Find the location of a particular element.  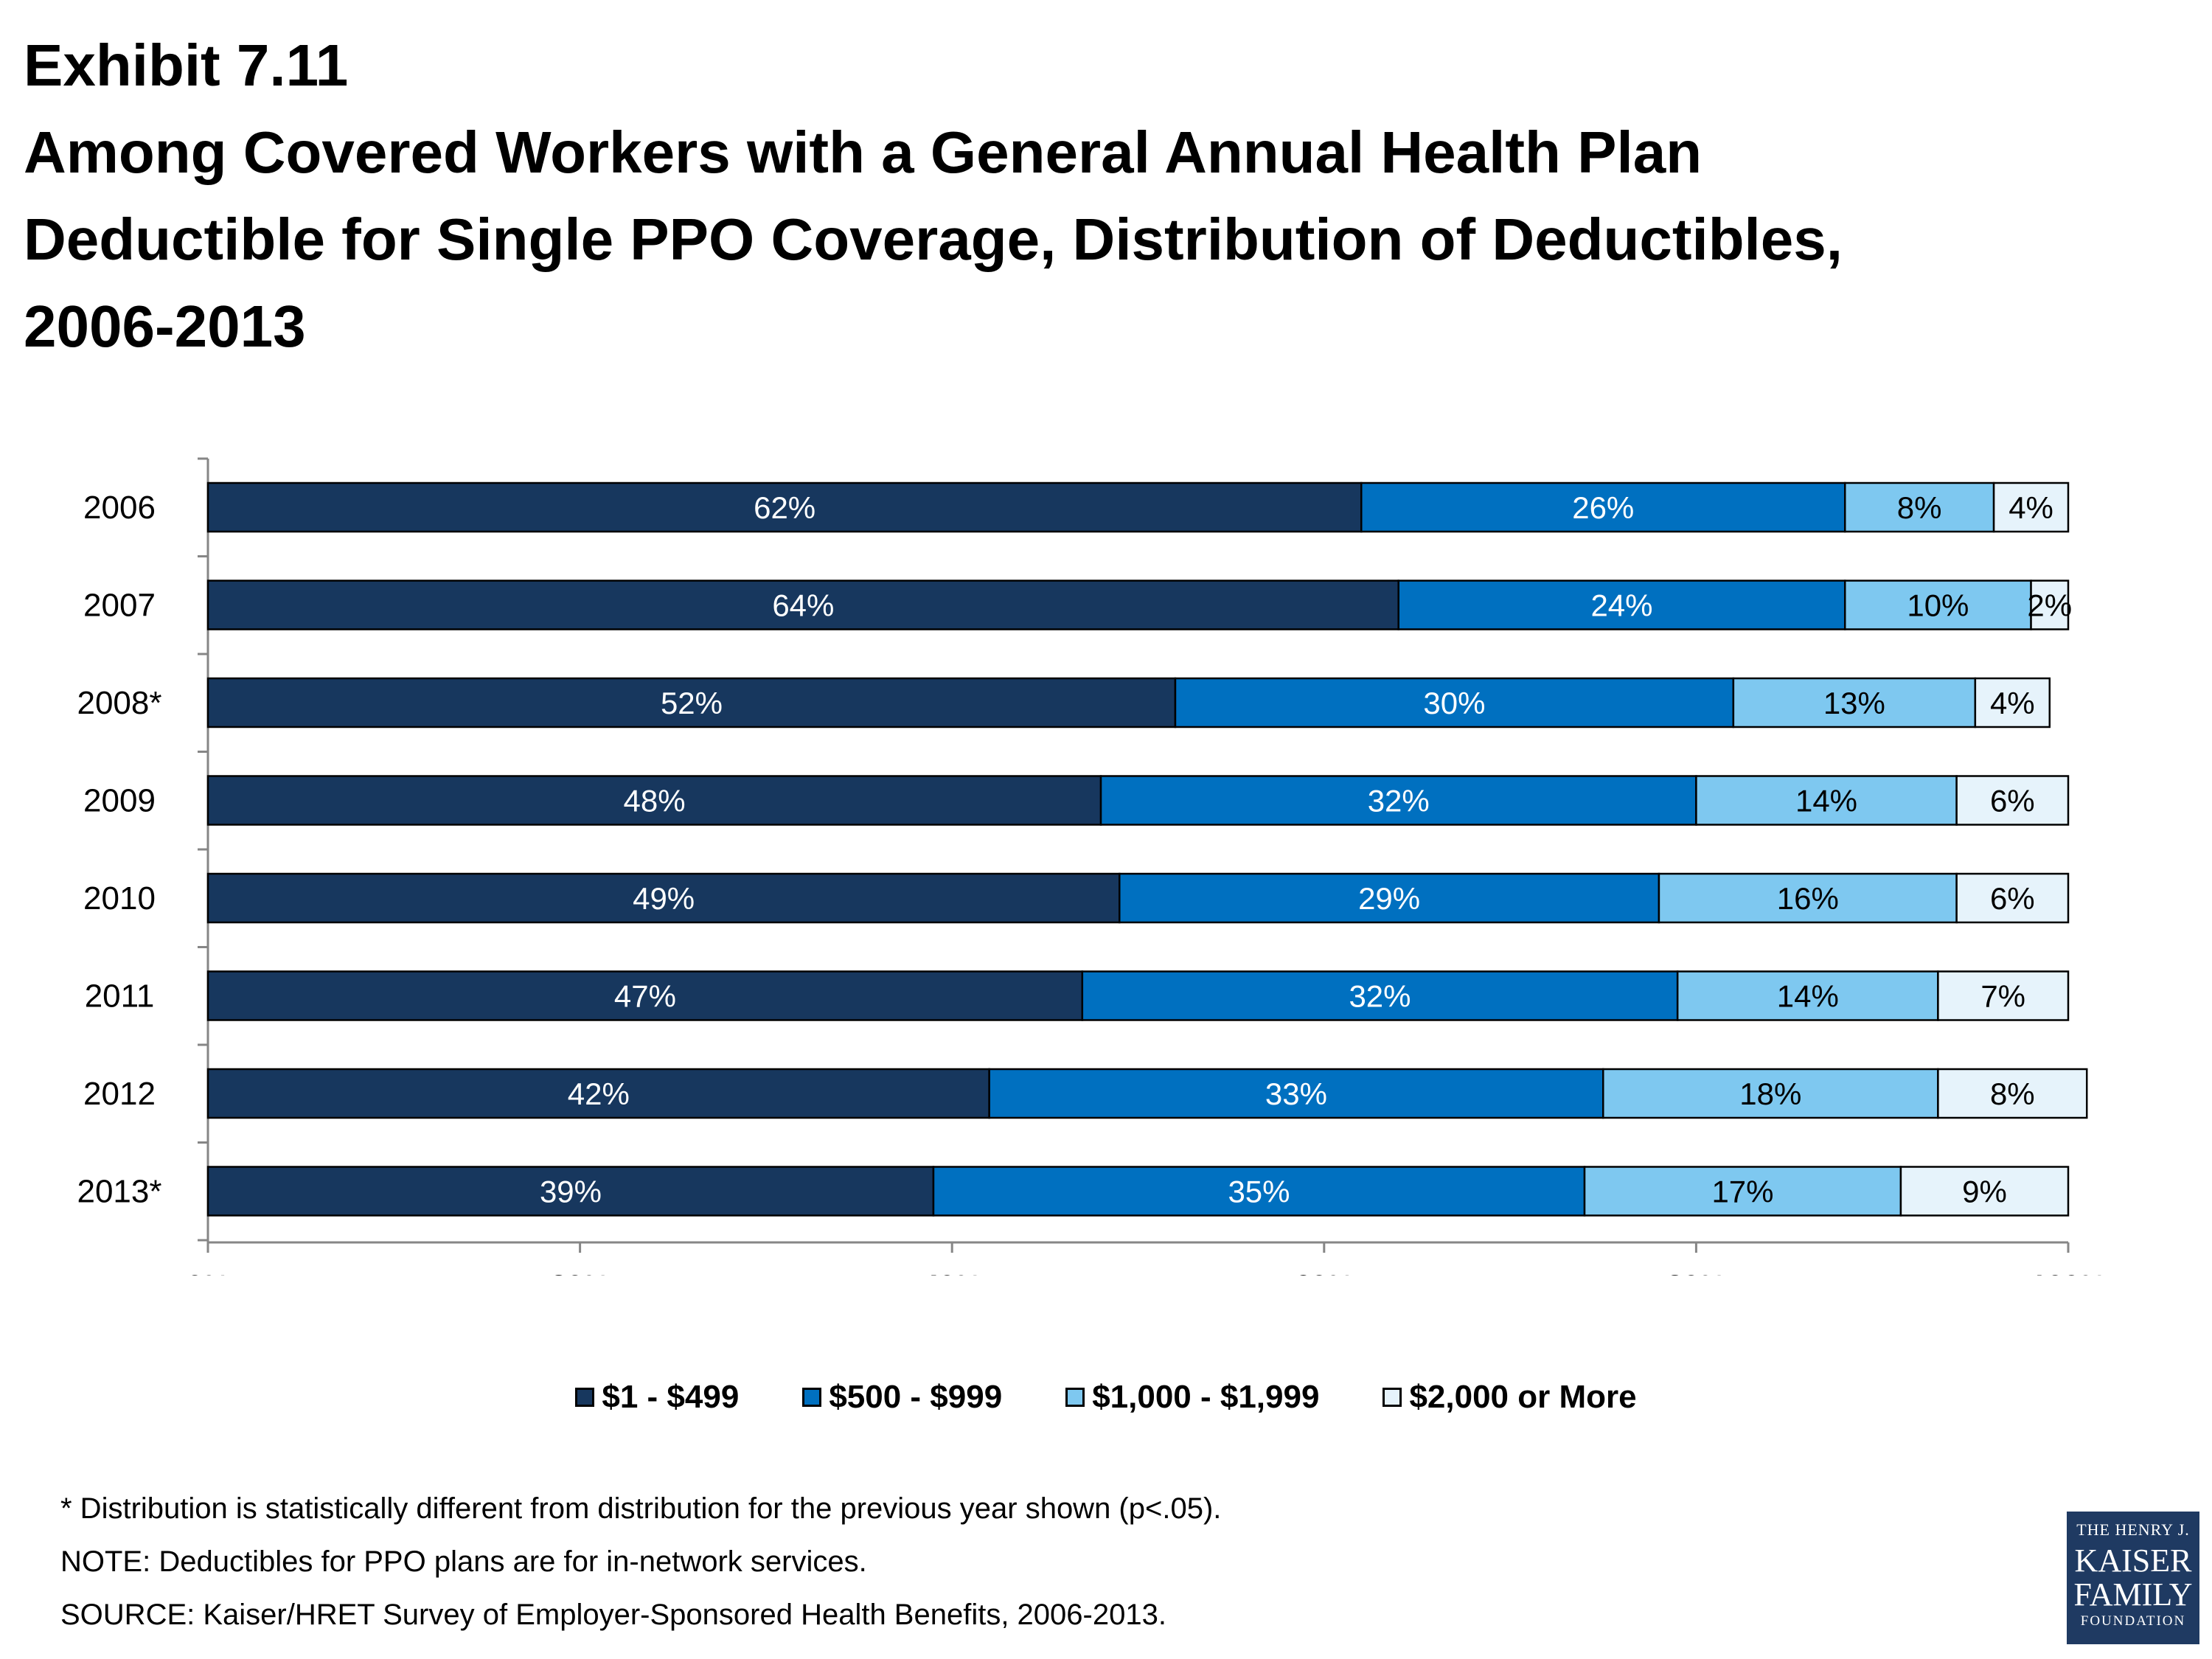

logo-line-4: FOUNDATION is located at coordinates (2133, 1621).